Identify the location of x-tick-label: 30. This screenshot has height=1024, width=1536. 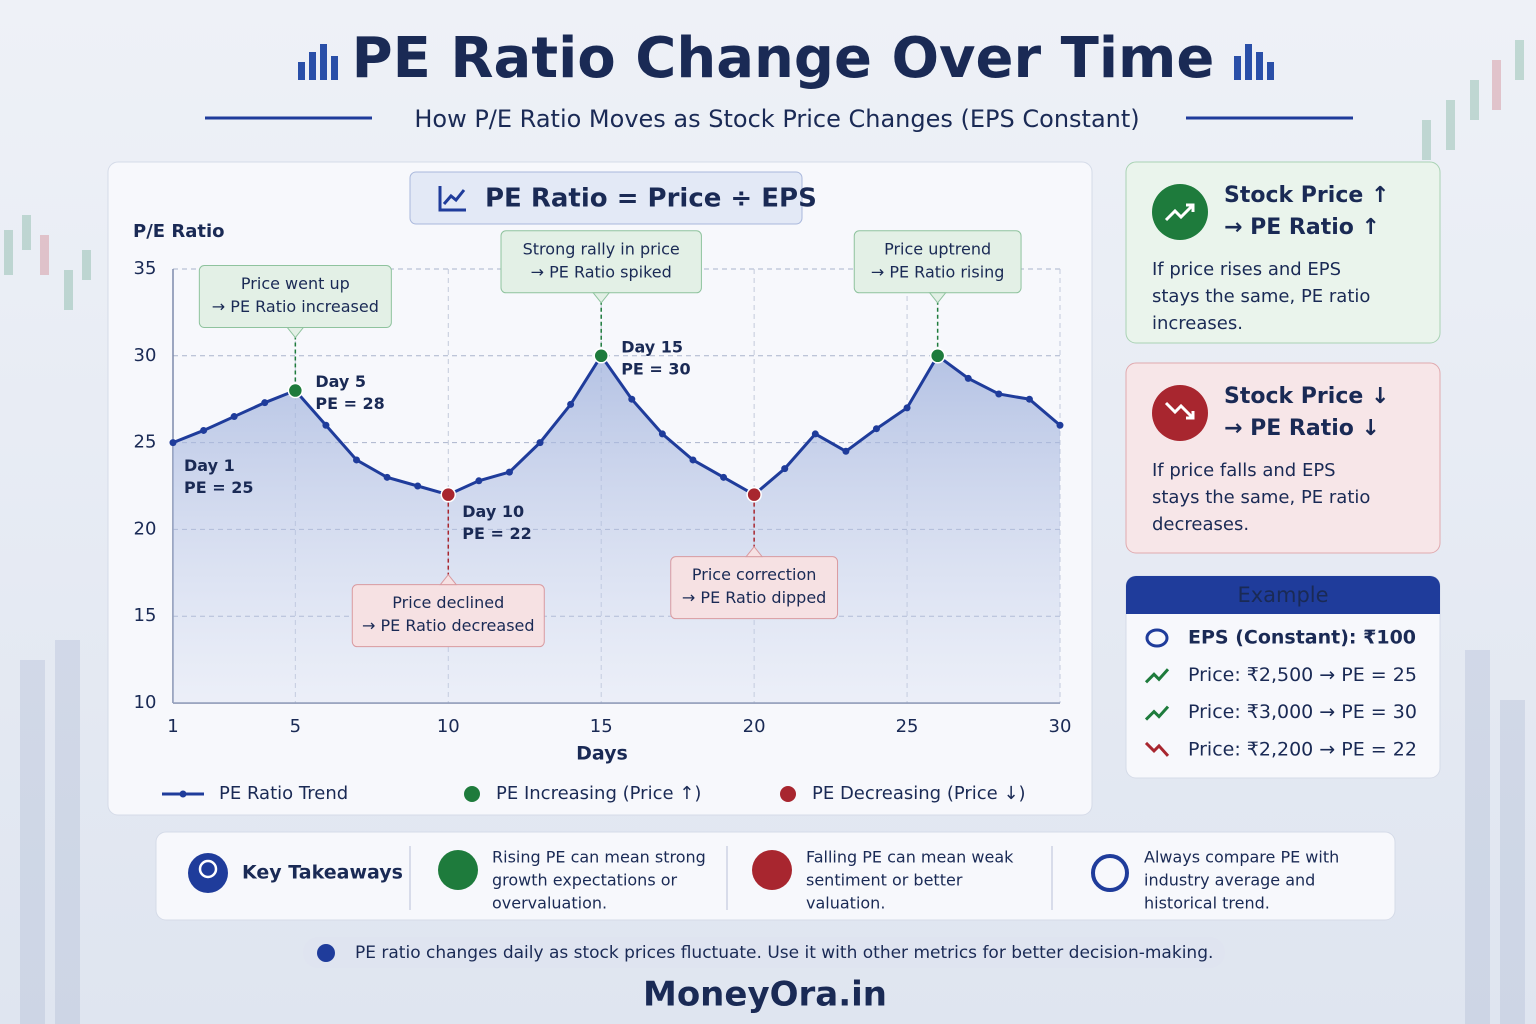
(1060, 726).